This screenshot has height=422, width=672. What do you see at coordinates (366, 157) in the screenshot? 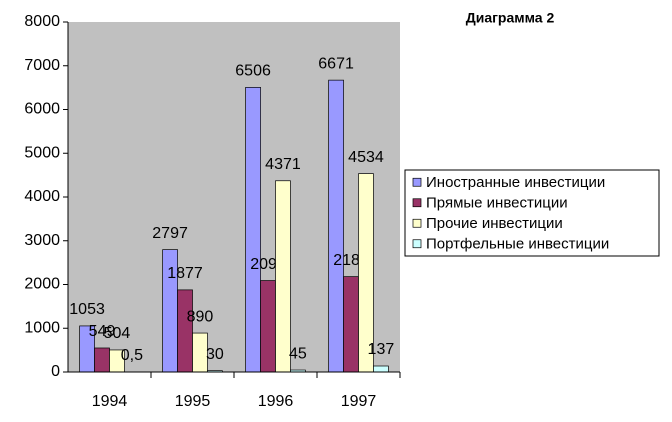
I see `data-label: 4534` at bounding box center [366, 157].